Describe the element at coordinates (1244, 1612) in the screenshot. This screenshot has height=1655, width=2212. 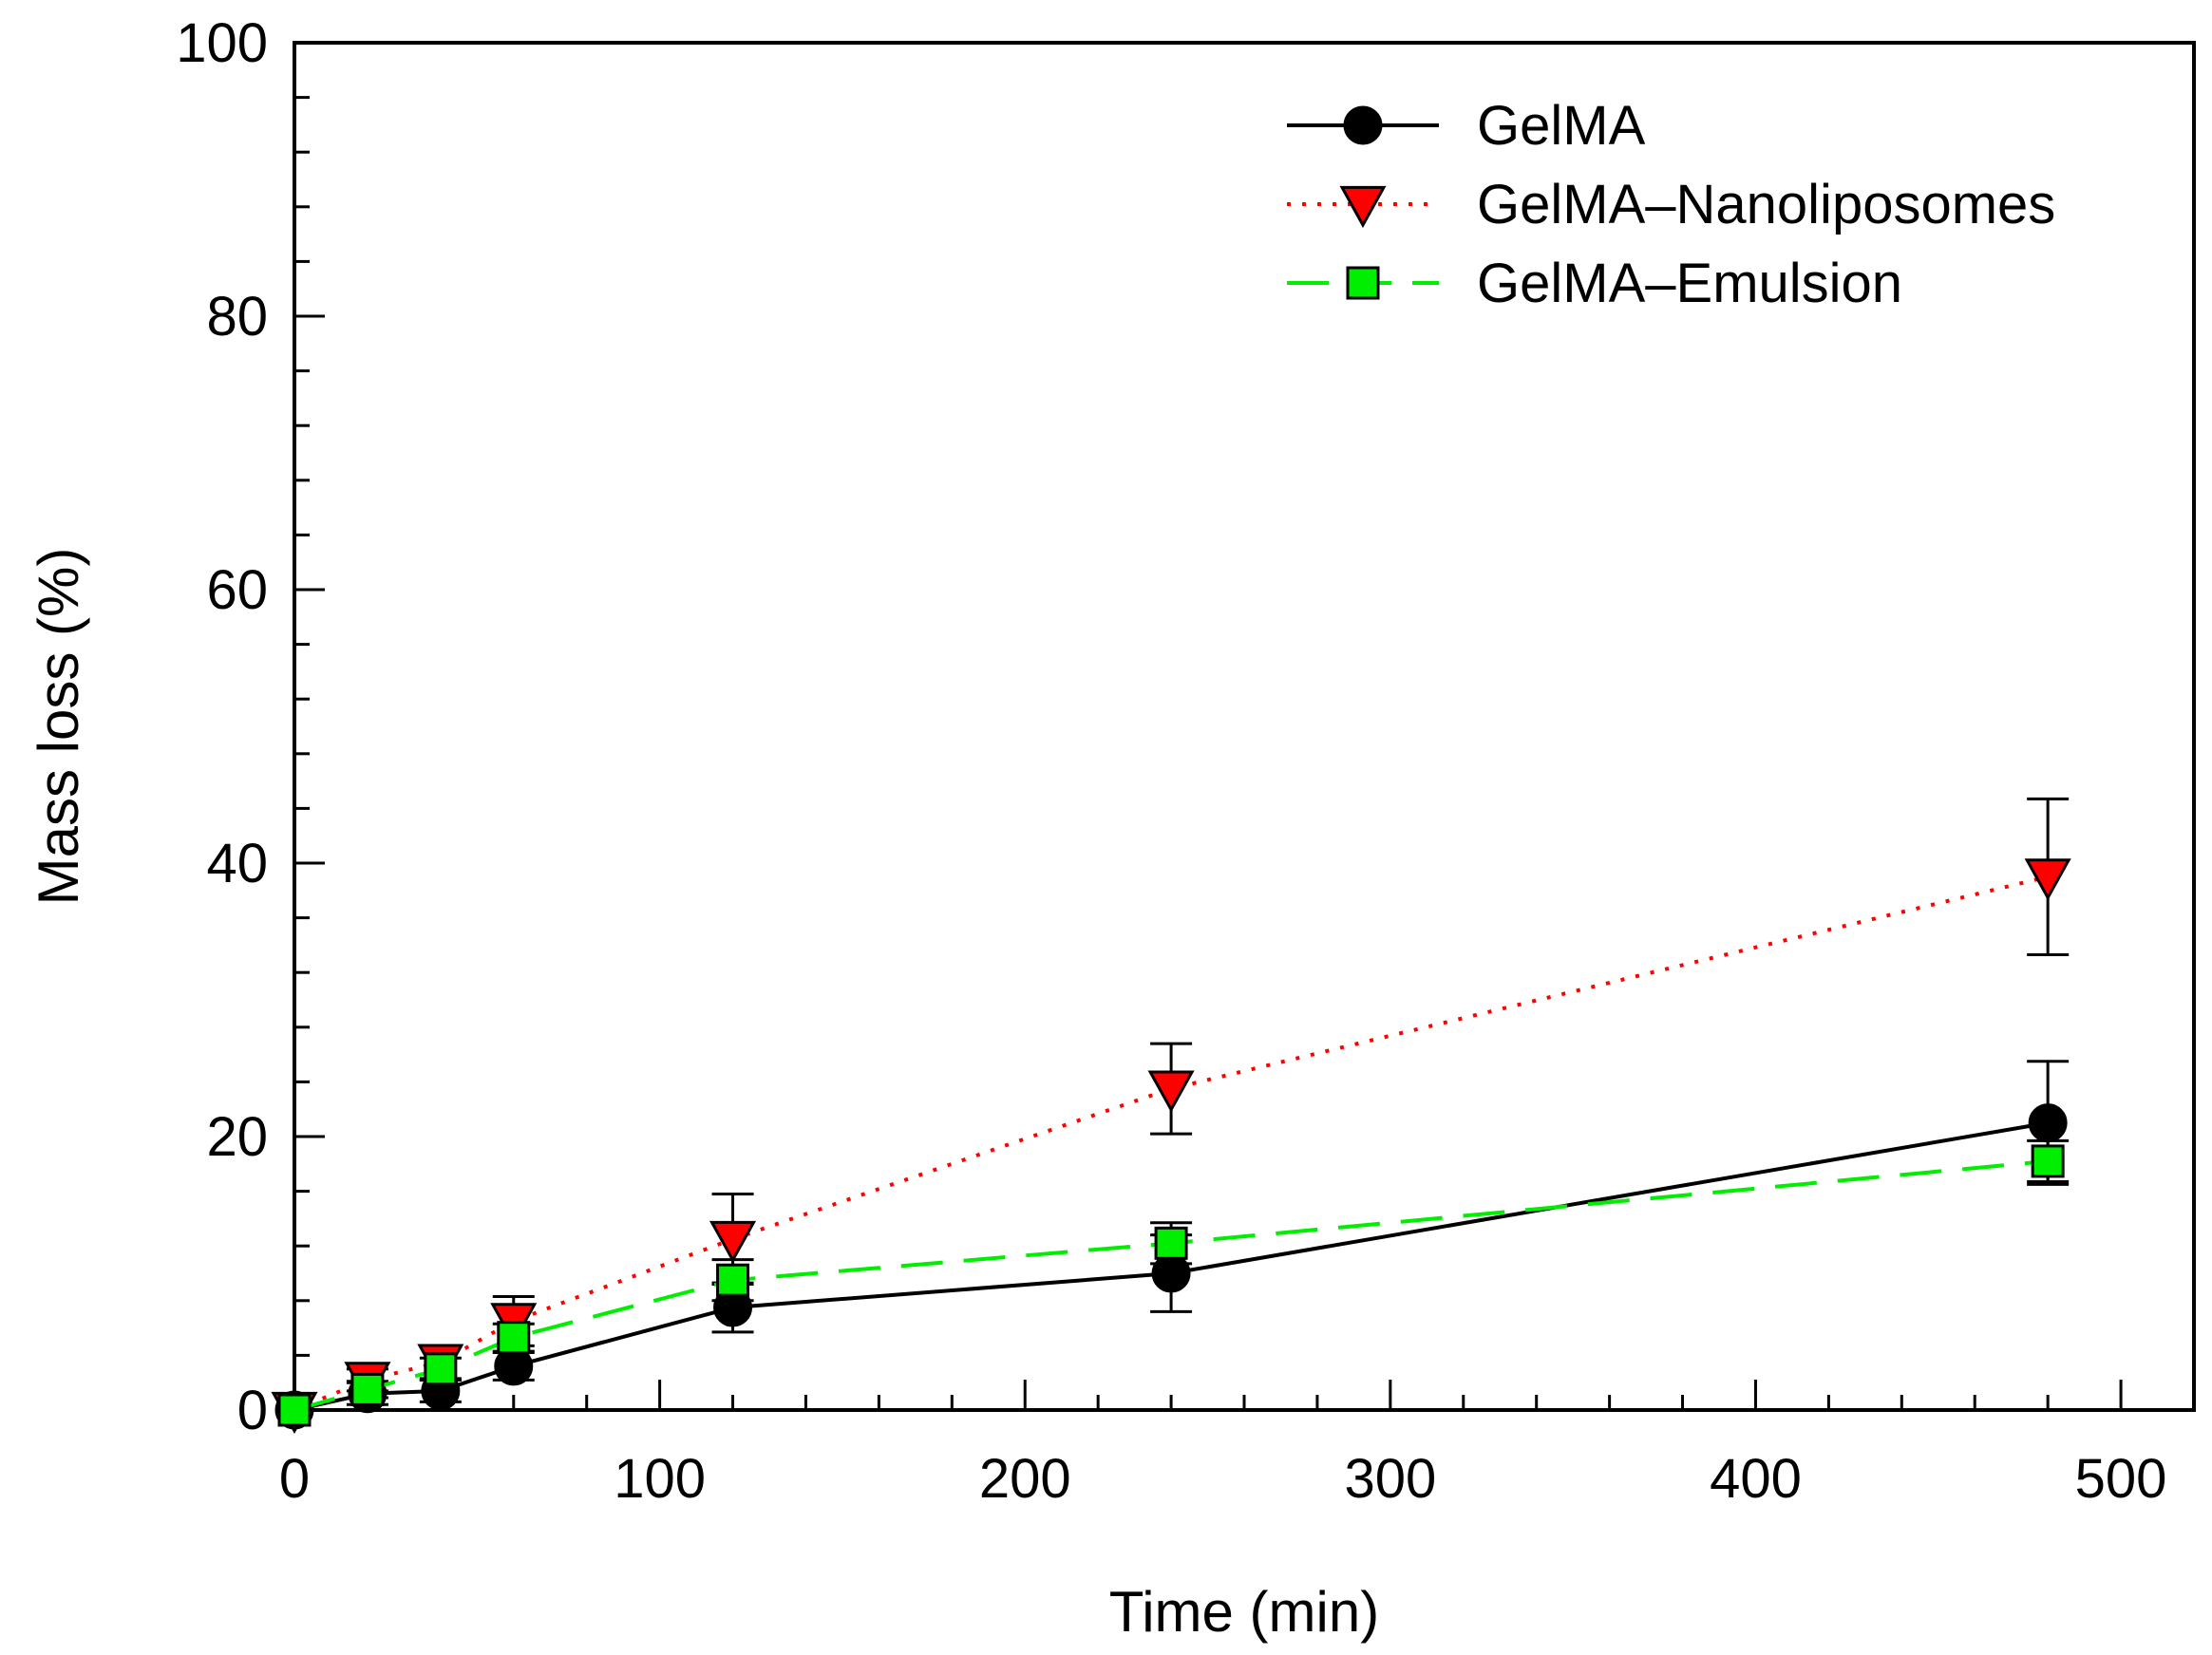
I see `x-axis-title: Time (min)` at that location.